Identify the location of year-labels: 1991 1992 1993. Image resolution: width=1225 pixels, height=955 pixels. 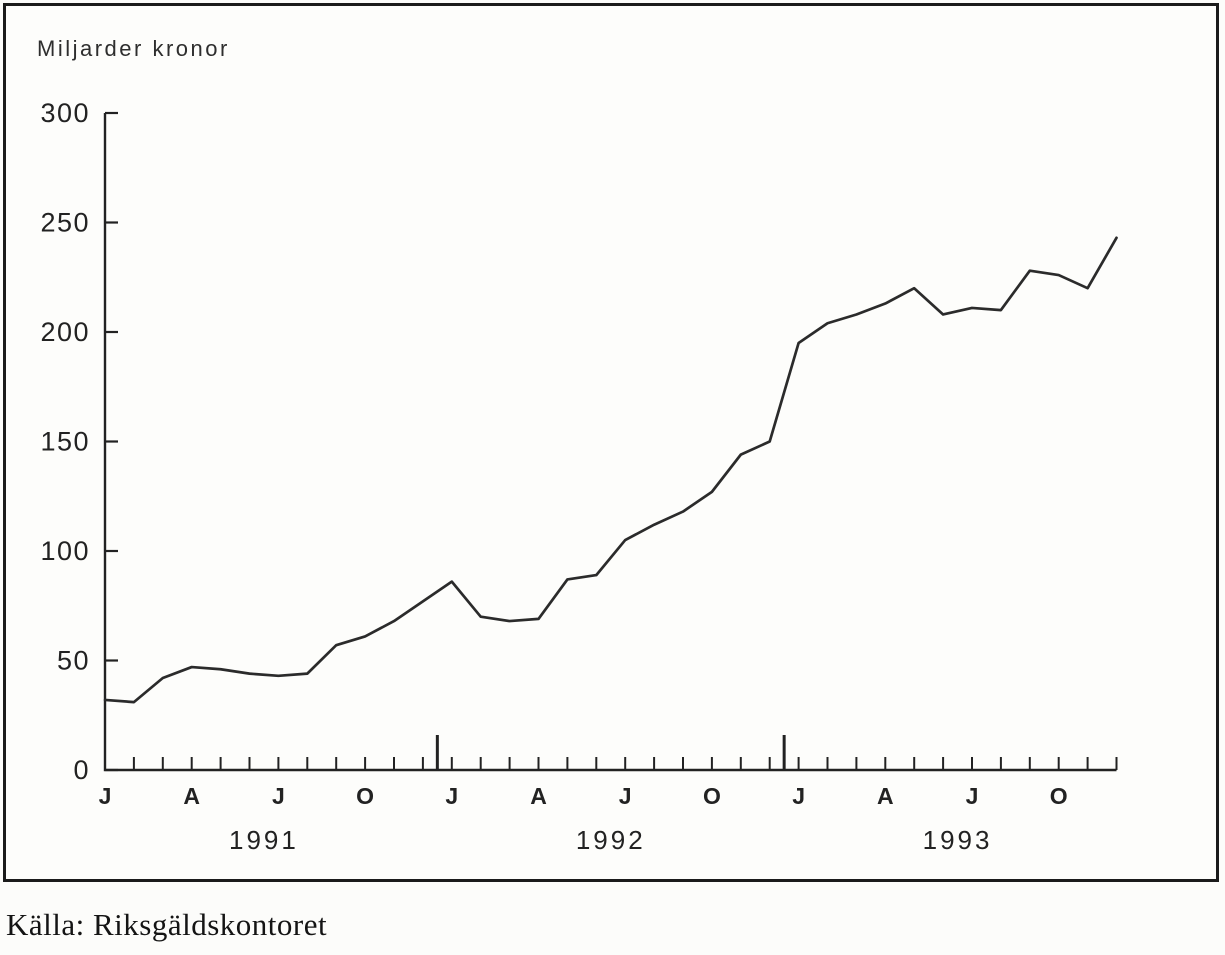
(611, 840).